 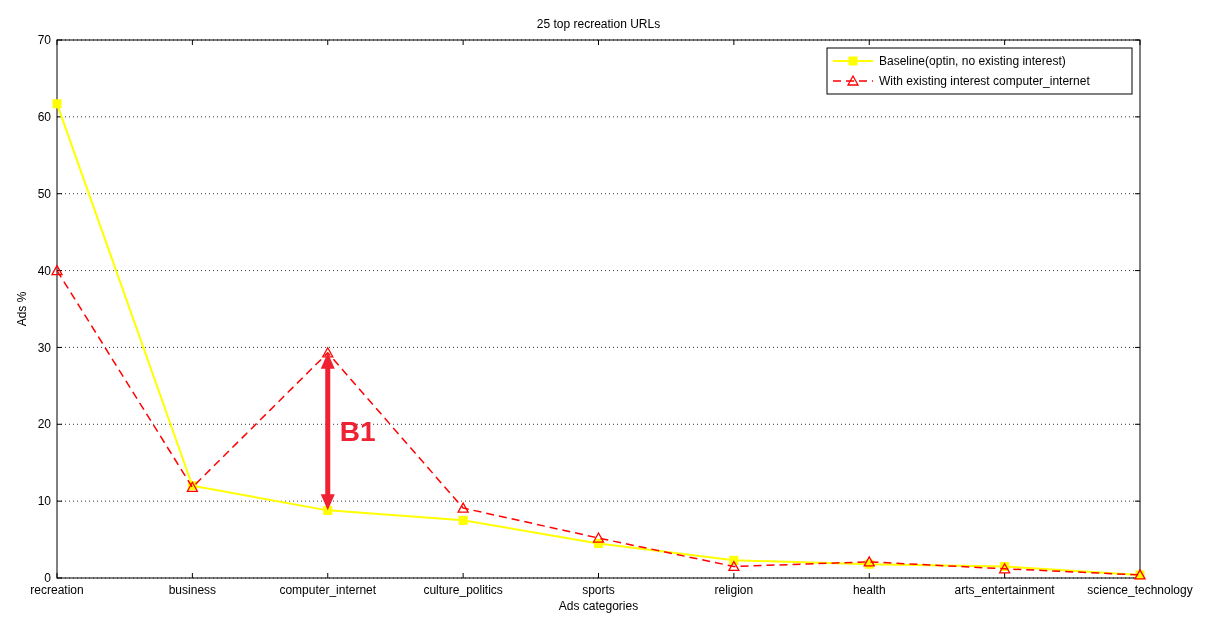 What do you see at coordinates (48, 578) in the screenshot?
I see `y-tick-label: 0` at bounding box center [48, 578].